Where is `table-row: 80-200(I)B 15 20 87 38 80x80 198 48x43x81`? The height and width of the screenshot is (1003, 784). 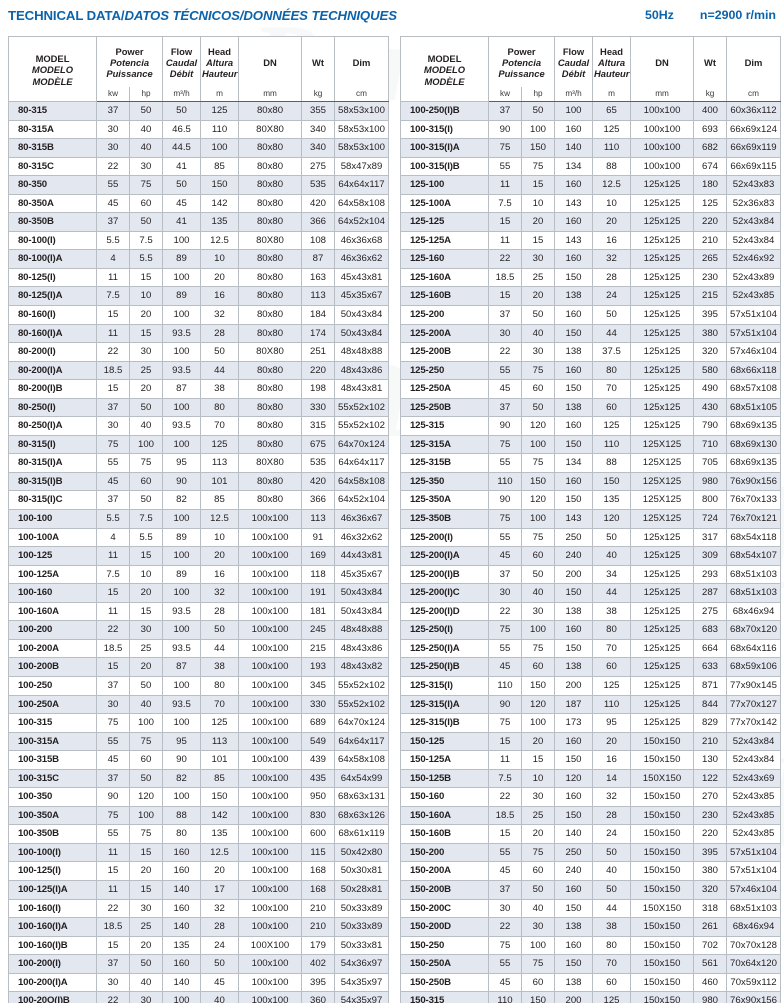
table-row: 80-200(I)B 15 20 87 38 80x80 198 48x43x81 is located at coordinates (199, 389).